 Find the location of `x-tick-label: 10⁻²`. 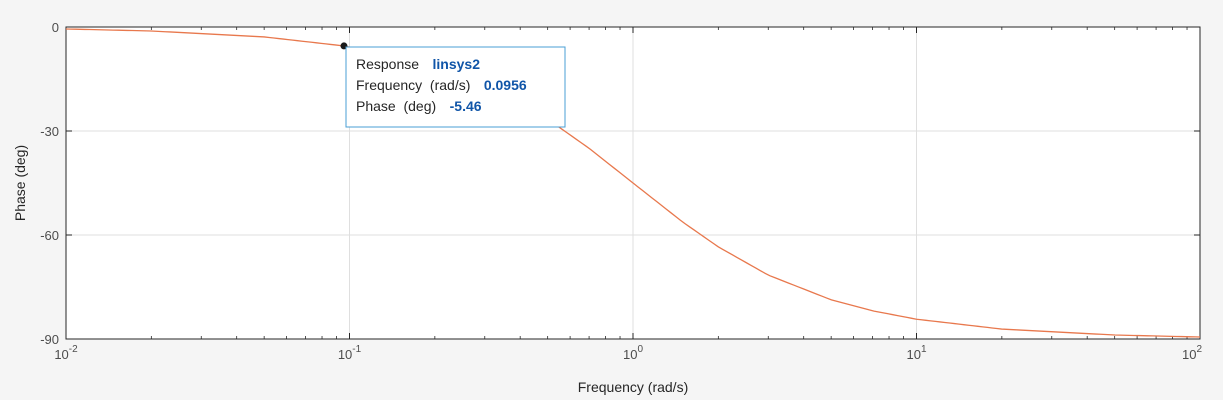

x-tick-label: 10⁻² is located at coordinates (66, 353).